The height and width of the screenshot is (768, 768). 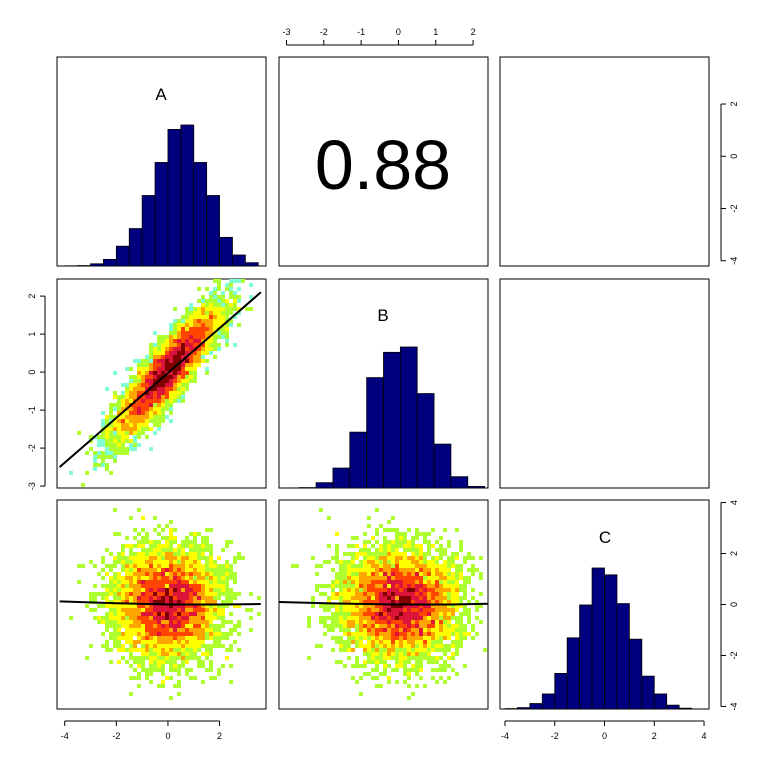 What do you see at coordinates (167, 736) in the screenshot?
I see `tick-label: 0` at bounding box center [167, 736].